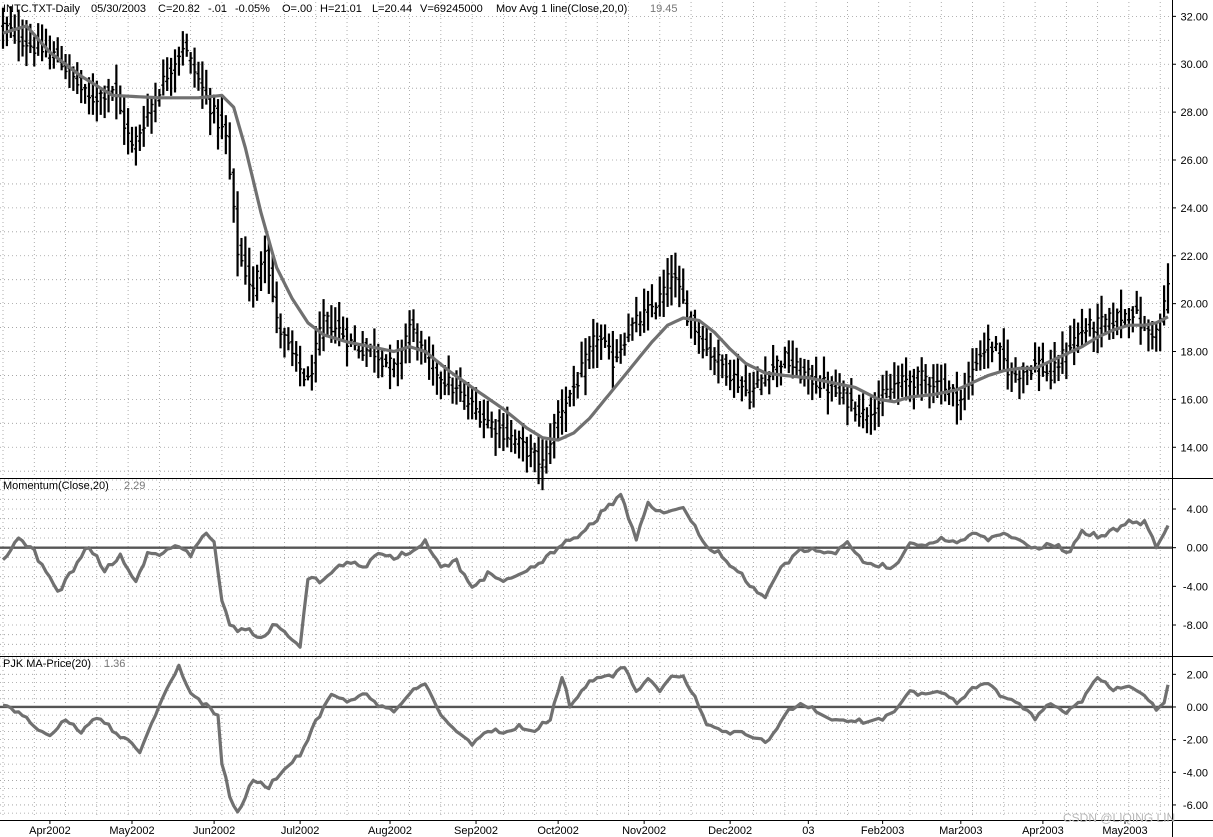 This screenshot has width=1213, height=837. I want to click on x-tick-label: May2002, so click(131, 831).